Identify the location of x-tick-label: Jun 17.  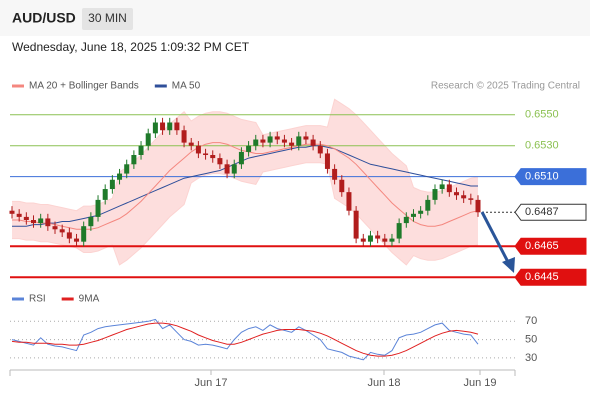
(210, 383).